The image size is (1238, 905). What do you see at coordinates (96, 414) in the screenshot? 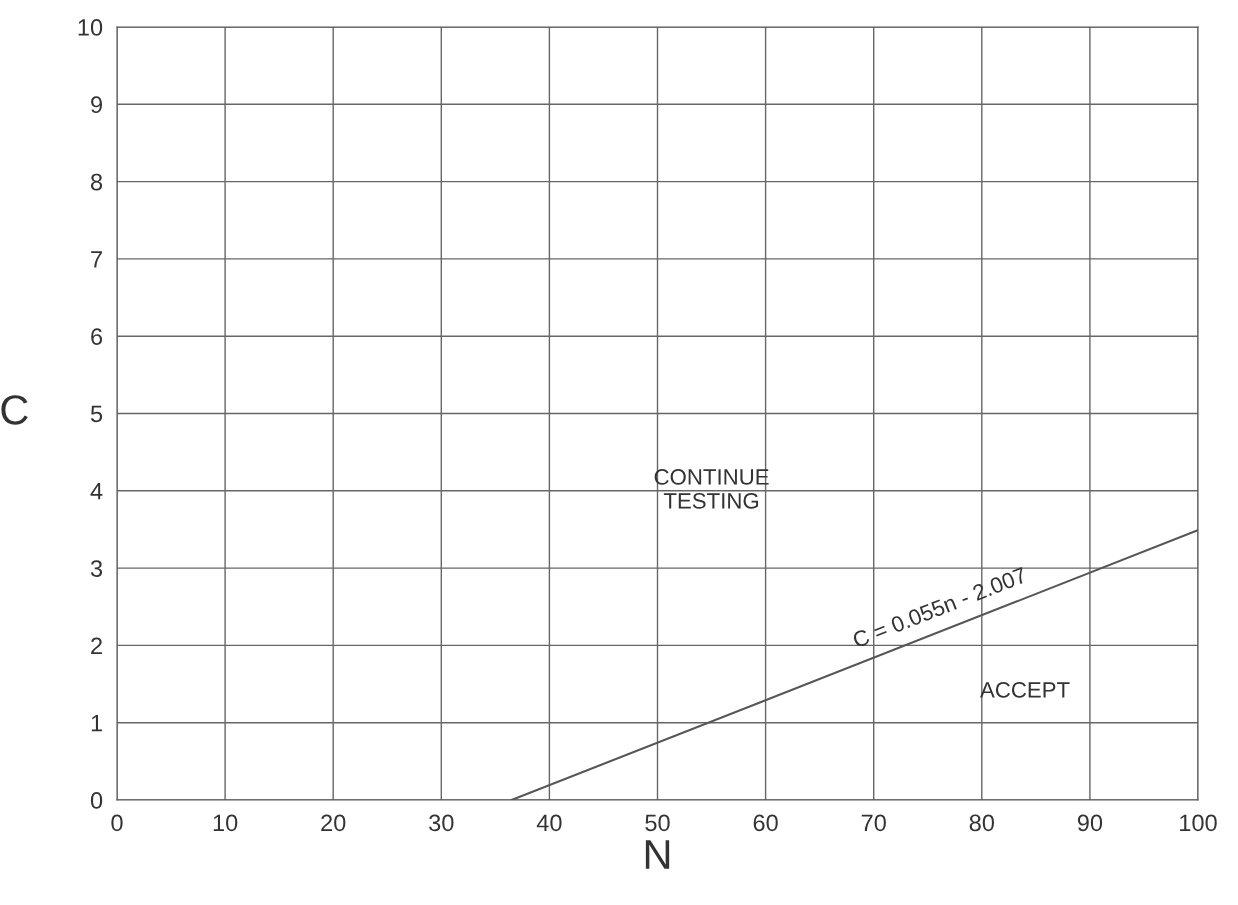
I see `y-tick-label: 5` at bounding box center [96, 414].